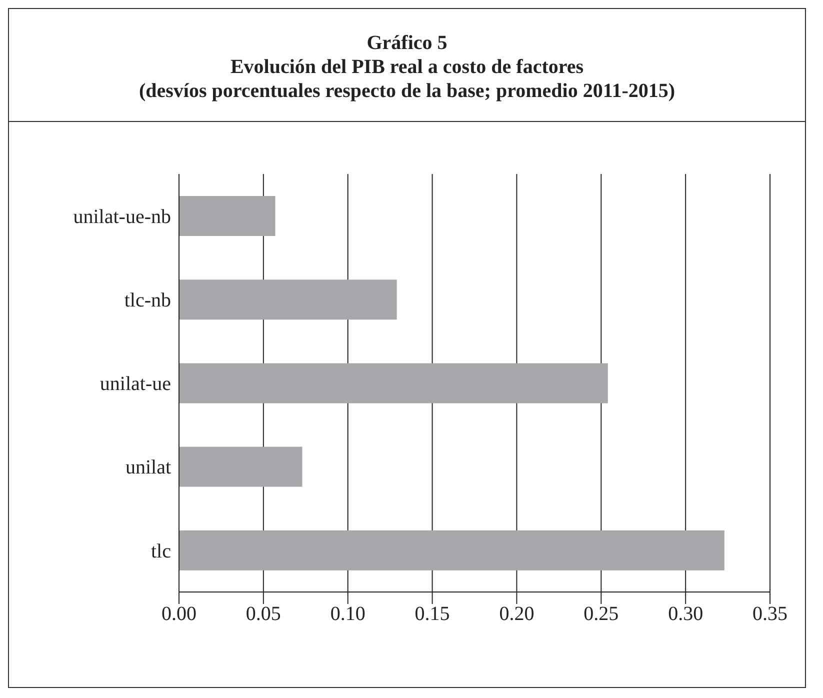 The height and width of the screenshot is (698, 823). What do you see at coordinates (432, 614) in the screenshot?
I see `x-tick-label: 0.15` at bounding box center [432, 614].